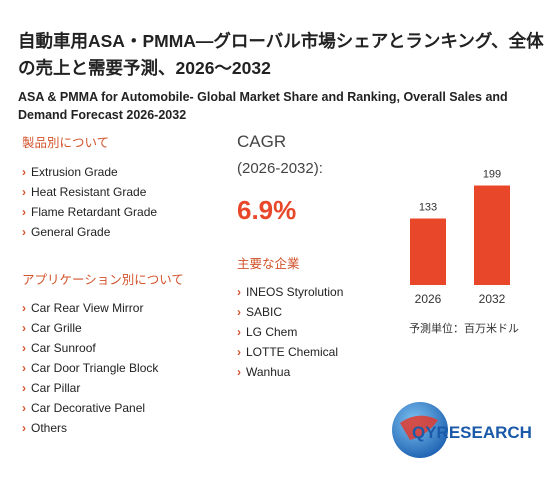 This screenshot has height=480, width=560. I want to click on company-item: LG Chem, so click(290, 332).